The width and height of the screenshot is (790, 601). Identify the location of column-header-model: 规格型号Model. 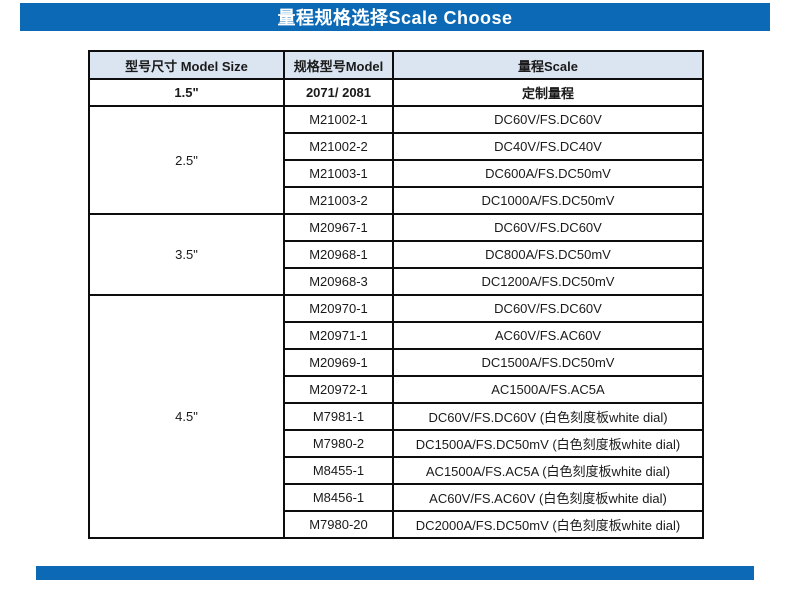
(338, 65).